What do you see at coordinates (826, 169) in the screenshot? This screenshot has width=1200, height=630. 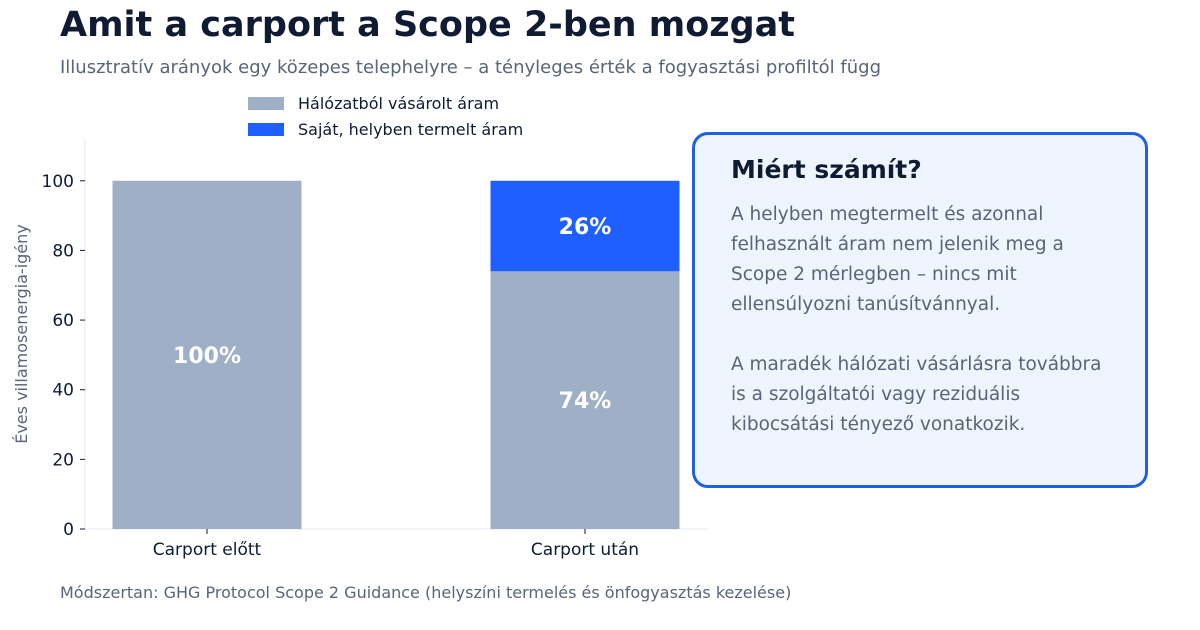 I see `callout-title: Miért számít?` at bounding box center [826, 169].